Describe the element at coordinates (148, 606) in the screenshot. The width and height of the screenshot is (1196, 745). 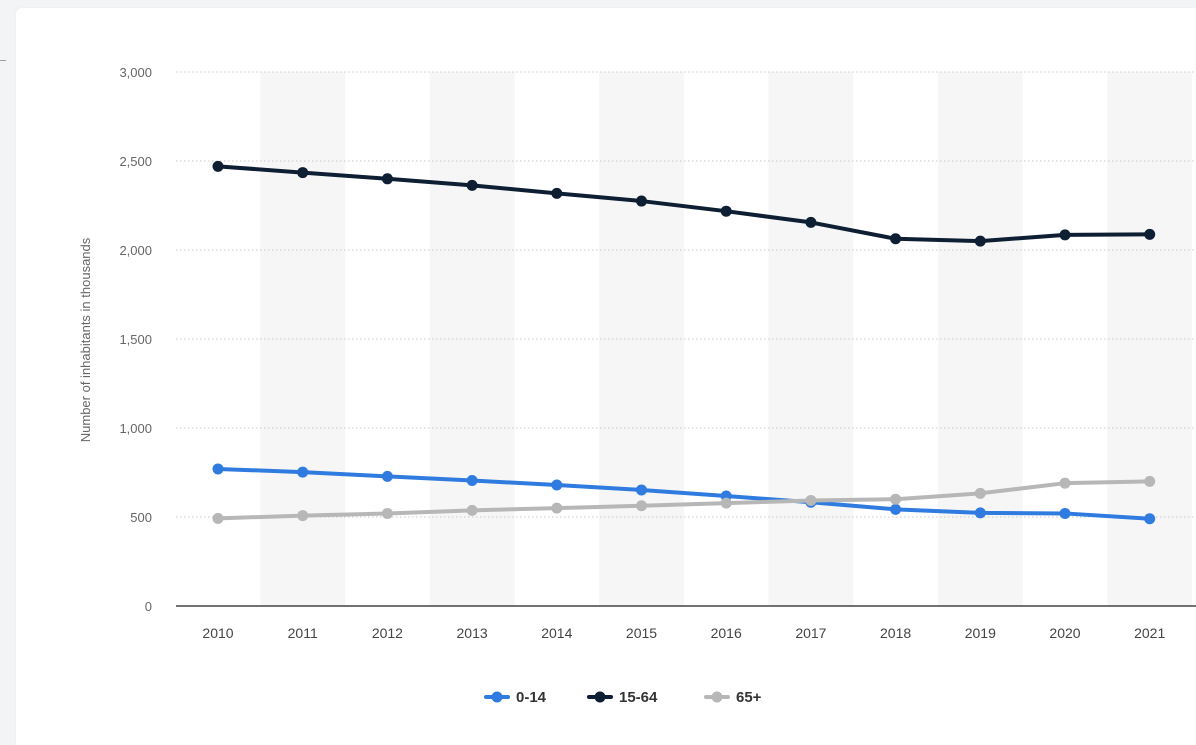
I see `y-tick-label: 0` at that location.